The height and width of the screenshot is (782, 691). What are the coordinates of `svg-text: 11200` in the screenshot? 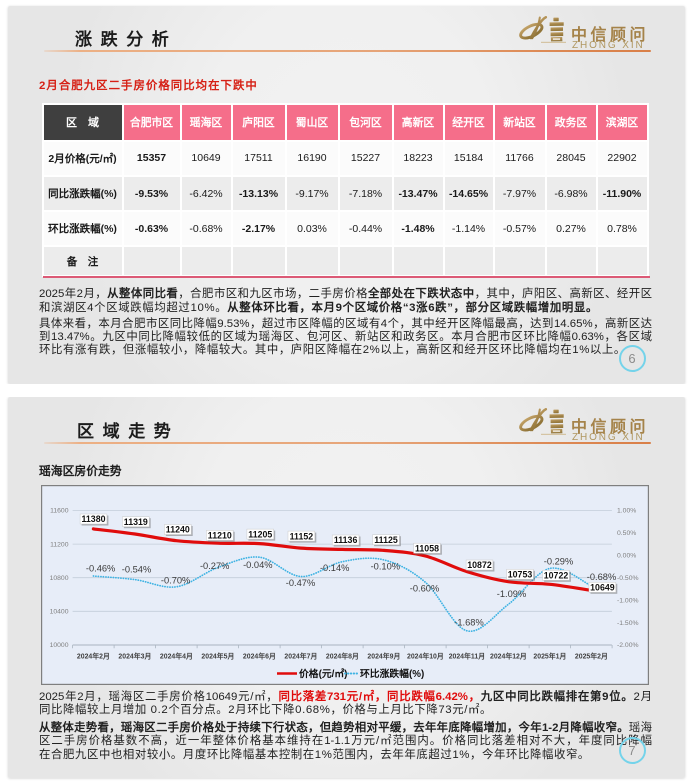 It's located at (59, 544).